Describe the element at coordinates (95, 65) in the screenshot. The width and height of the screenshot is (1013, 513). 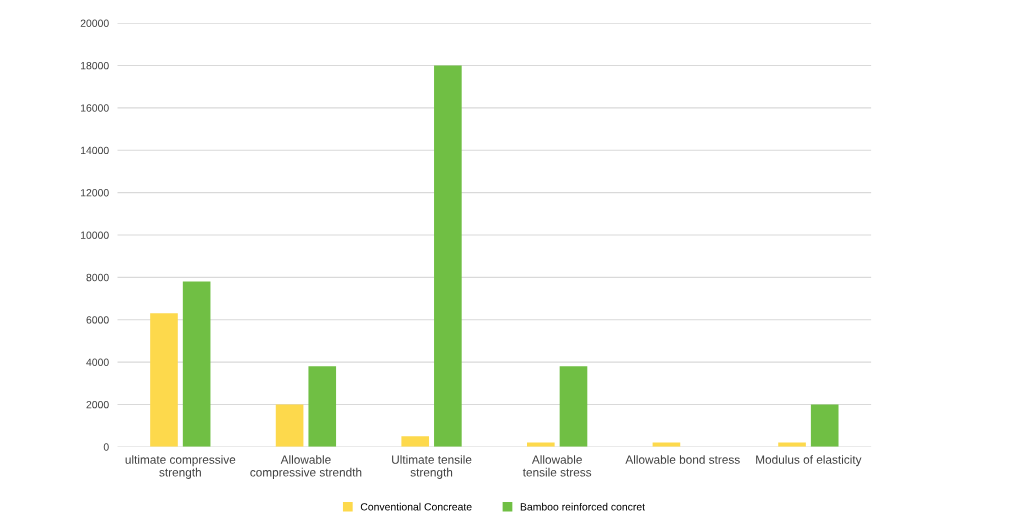
I see `y-tick-label: 18000` at that location.